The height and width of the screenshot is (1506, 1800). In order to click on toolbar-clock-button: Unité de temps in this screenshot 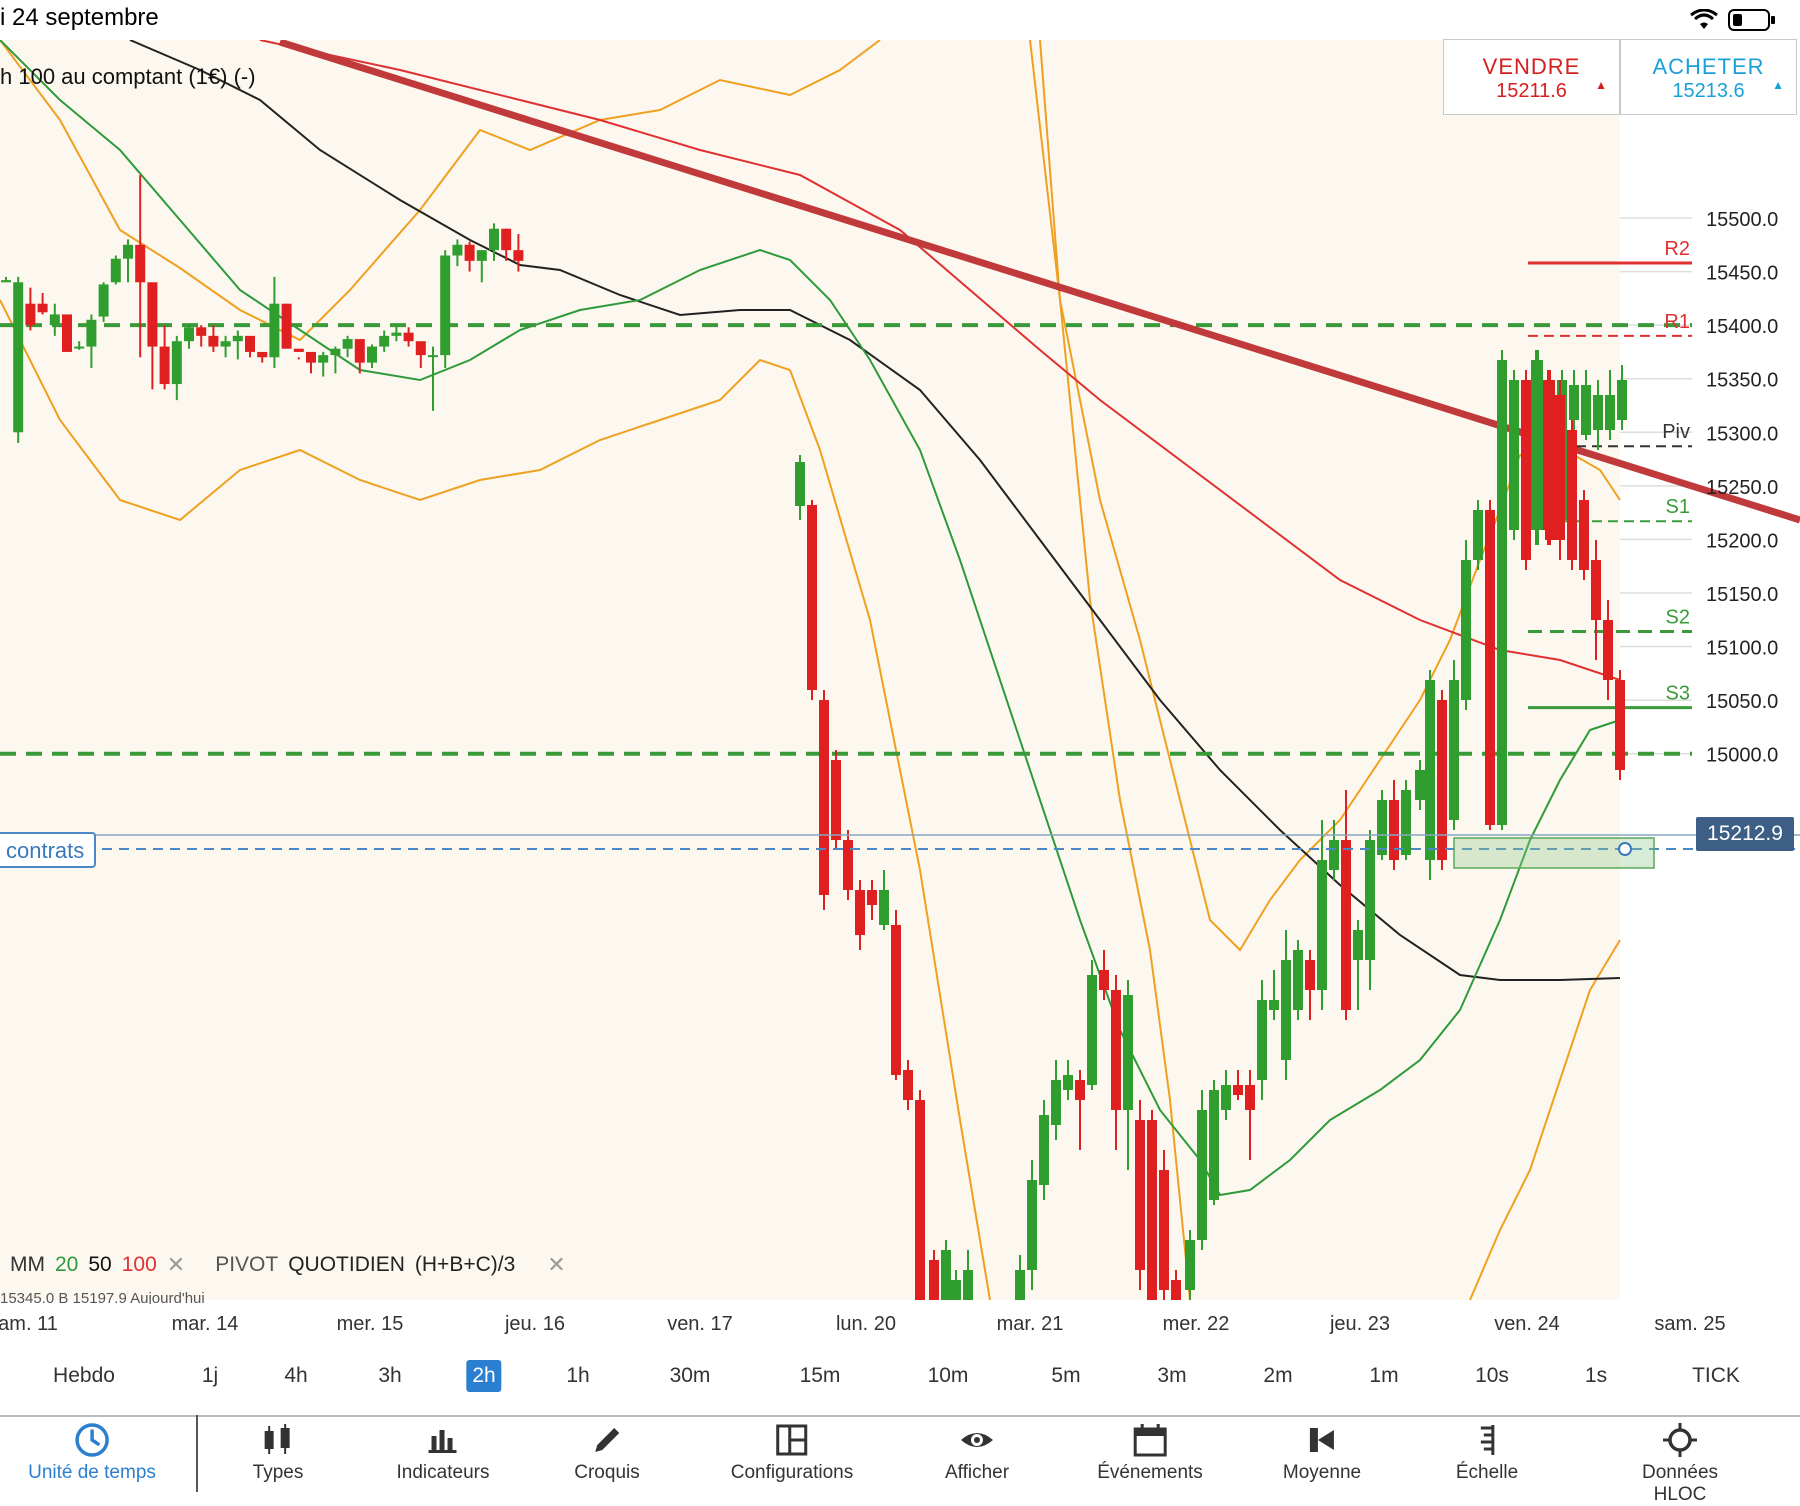, I will do `click(92, 1453)`.